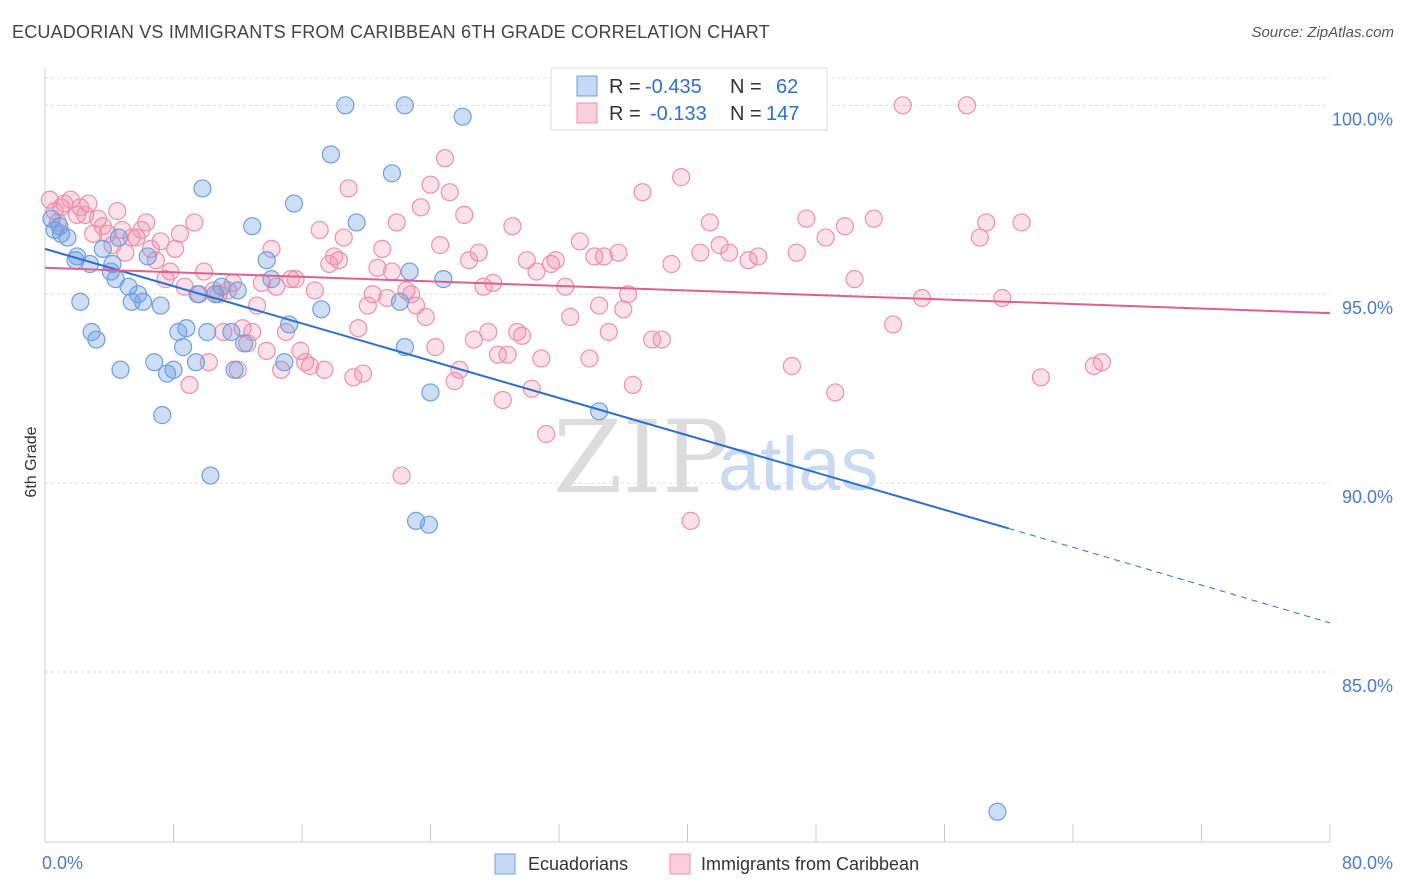  Describe the element at coordinates (1367, 863) in the screenshot. I see `x-tick-label-1: 80.0%` at that location.